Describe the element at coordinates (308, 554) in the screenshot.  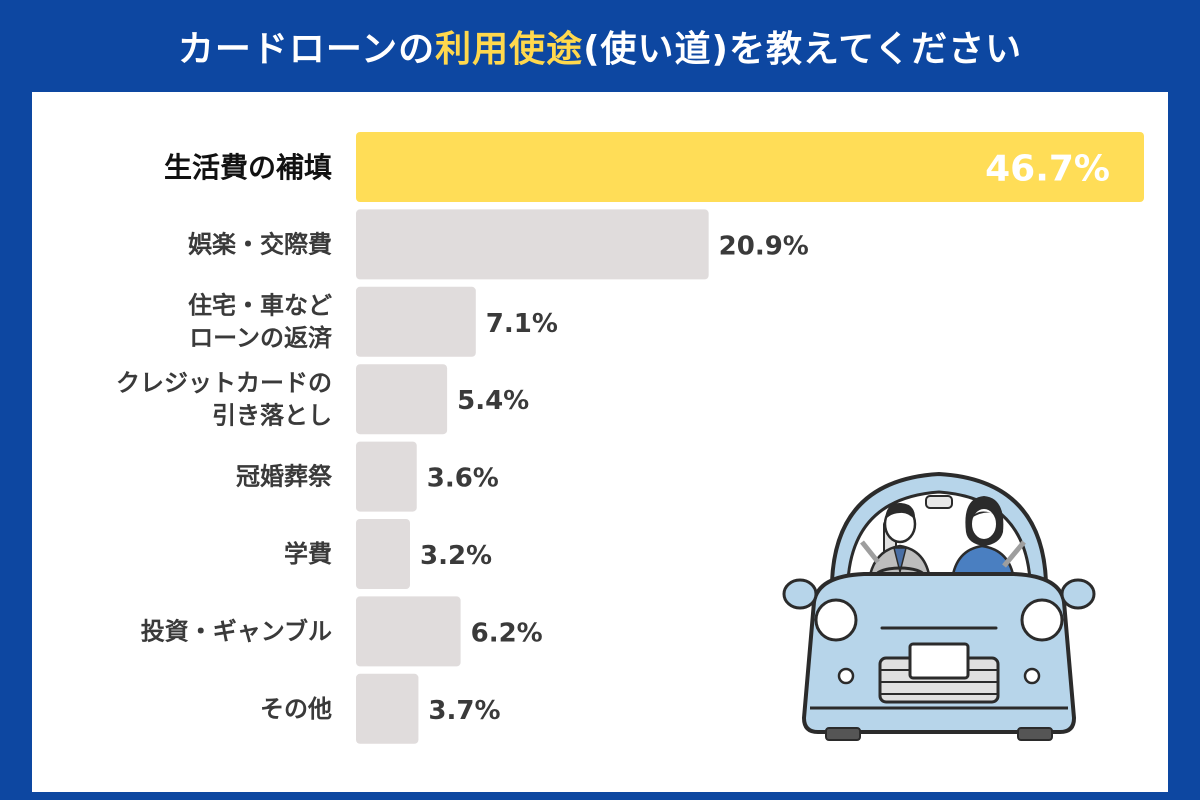
I see `category-label-6: 学費` at that location.